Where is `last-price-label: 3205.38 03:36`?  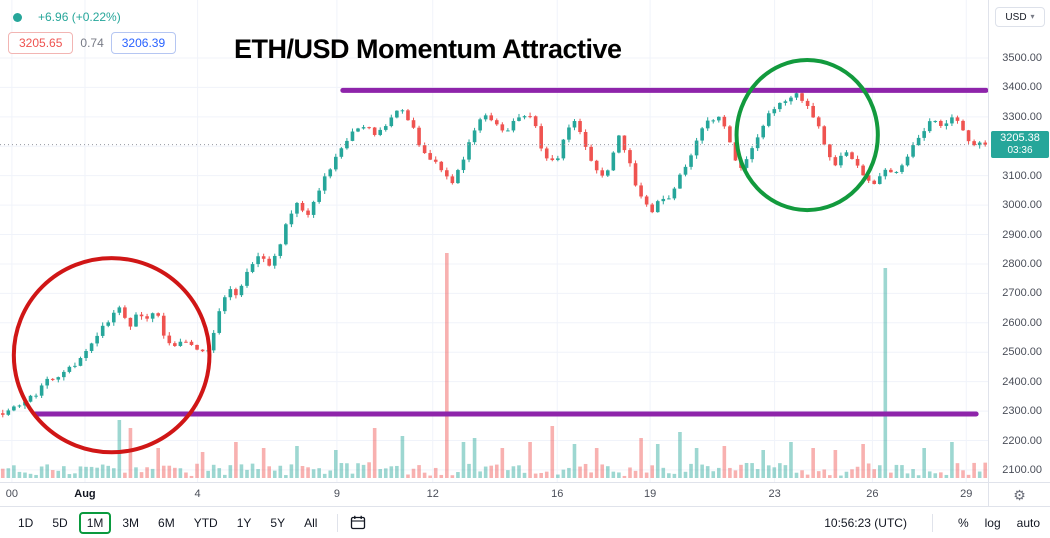
last-price-label: 3205.38 03:36 is located at coordinates (1020, 144).